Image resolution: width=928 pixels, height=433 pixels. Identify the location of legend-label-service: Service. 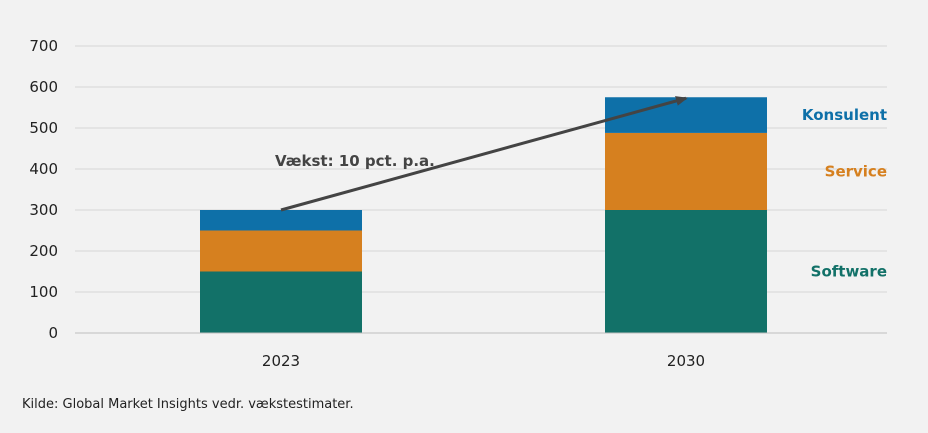
(856, 171).